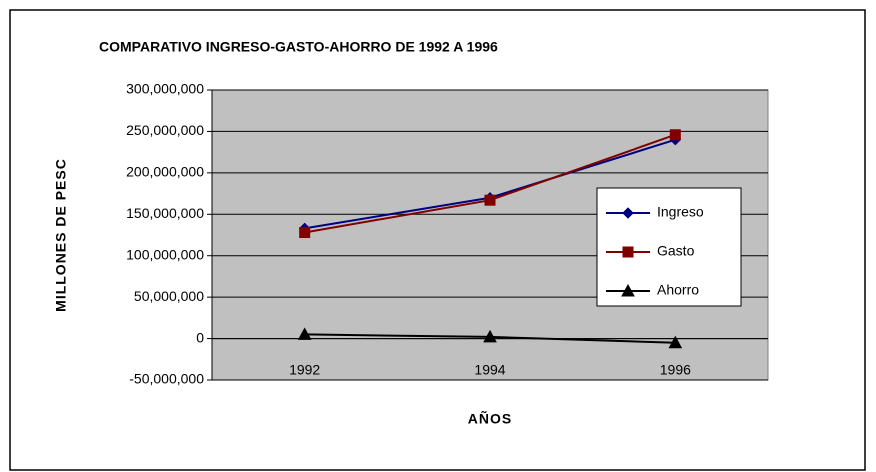  I want to click on x-tick-label: 1992, so click(304, 369).